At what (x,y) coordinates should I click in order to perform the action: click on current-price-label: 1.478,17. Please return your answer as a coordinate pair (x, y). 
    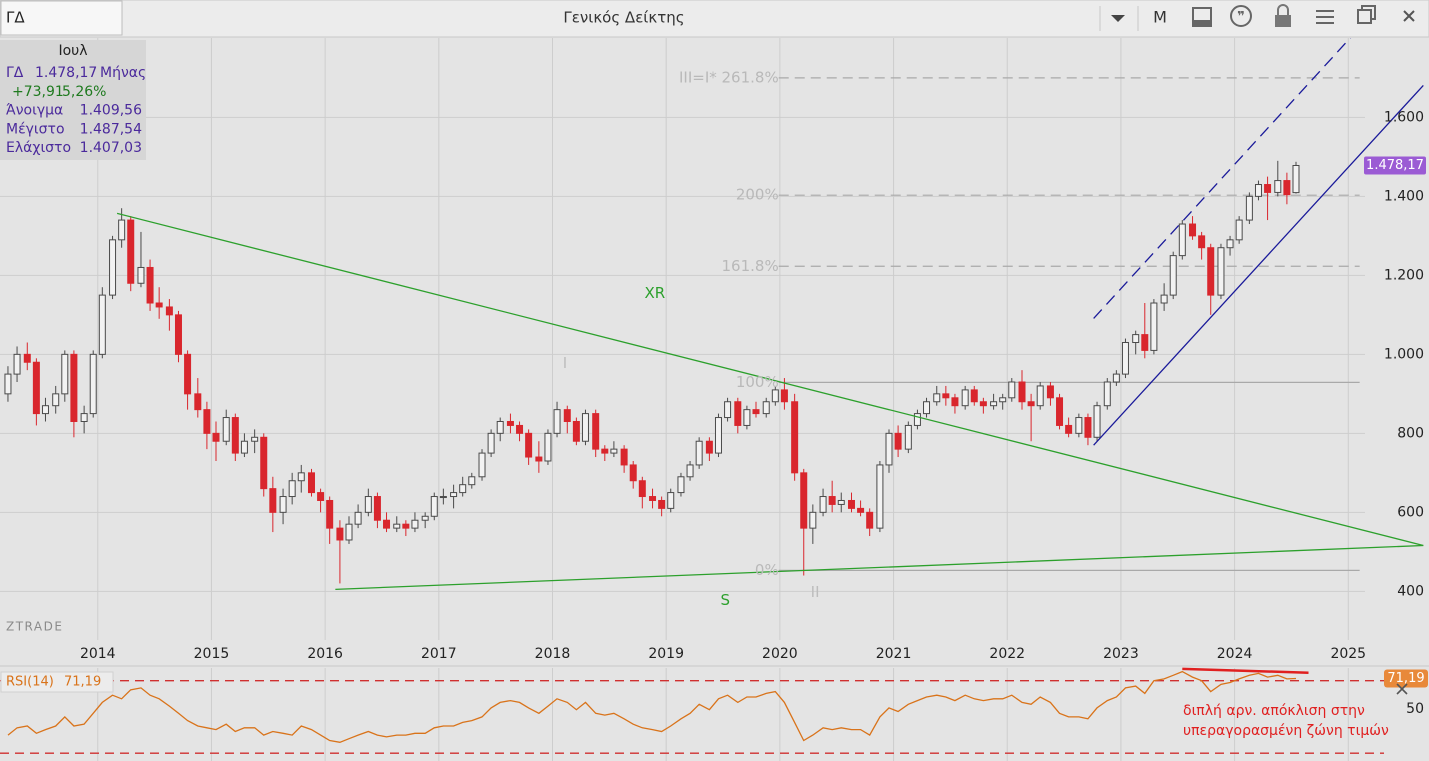
    Looking at the image, I should click on (1395, 165).